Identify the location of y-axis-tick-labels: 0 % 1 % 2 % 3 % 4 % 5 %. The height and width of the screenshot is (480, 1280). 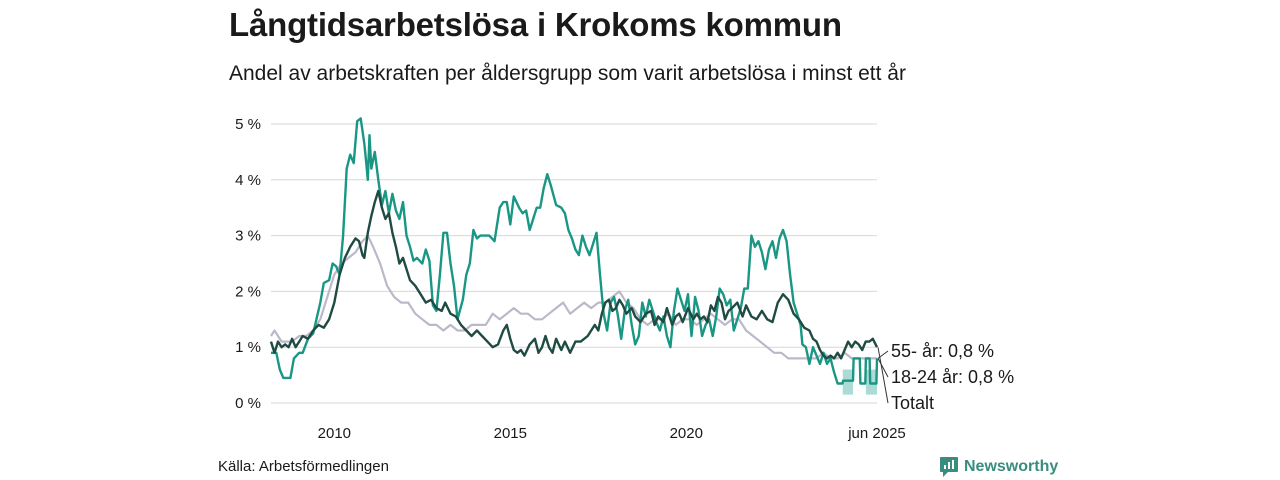
(248, 264).